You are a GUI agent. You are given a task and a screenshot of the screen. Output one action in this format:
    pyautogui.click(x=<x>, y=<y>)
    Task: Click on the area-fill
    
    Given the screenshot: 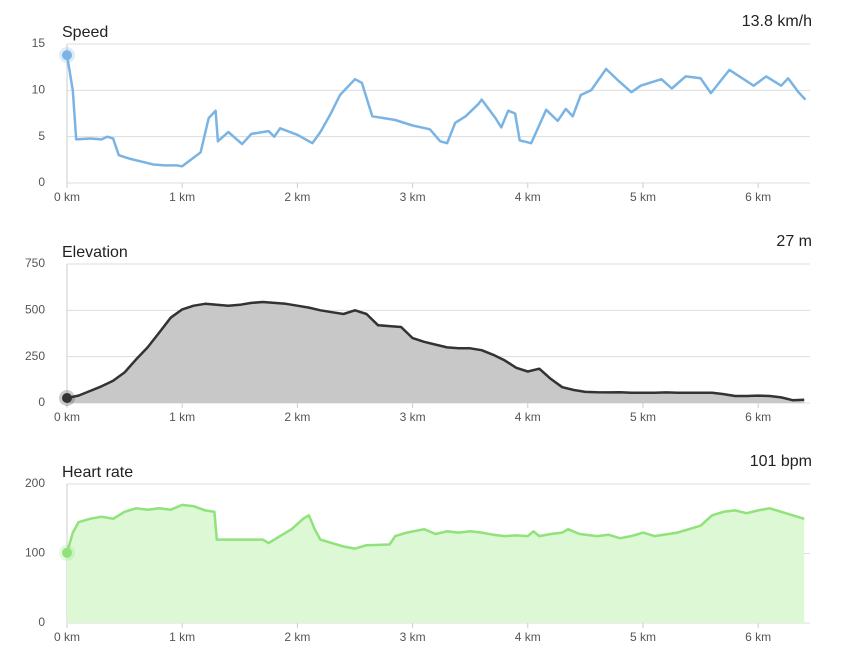 What is the action you would take?
    pyautogui.click(x=436, y=352)
    